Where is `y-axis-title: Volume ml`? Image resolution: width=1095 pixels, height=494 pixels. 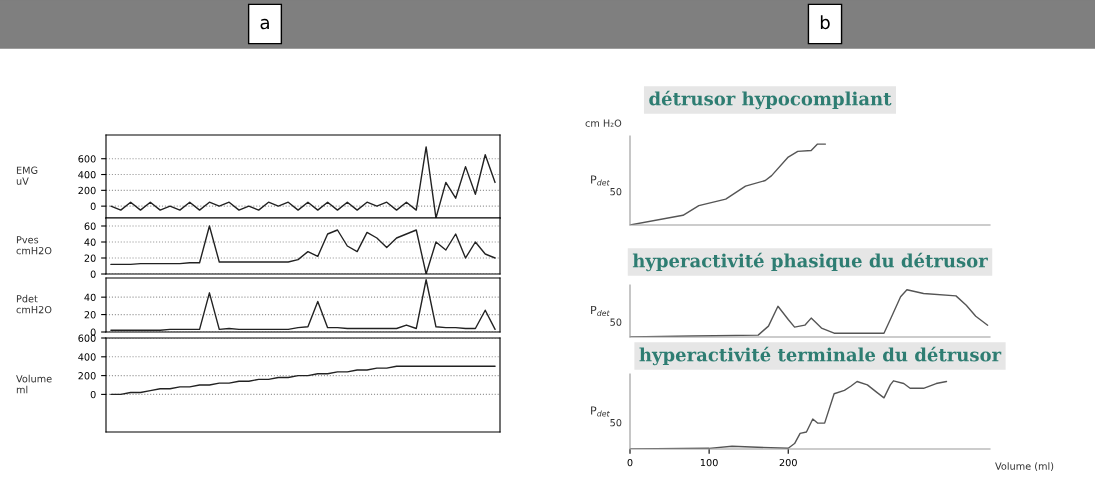 y-axis-title: Volume ml is located at coordinates (34, 384).